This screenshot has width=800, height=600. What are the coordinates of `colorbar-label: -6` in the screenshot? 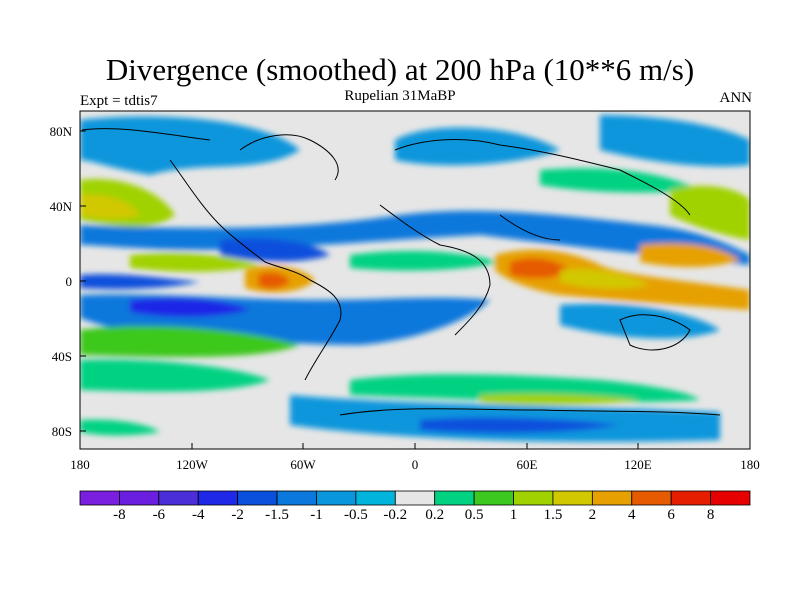 It's located at (159, 515).